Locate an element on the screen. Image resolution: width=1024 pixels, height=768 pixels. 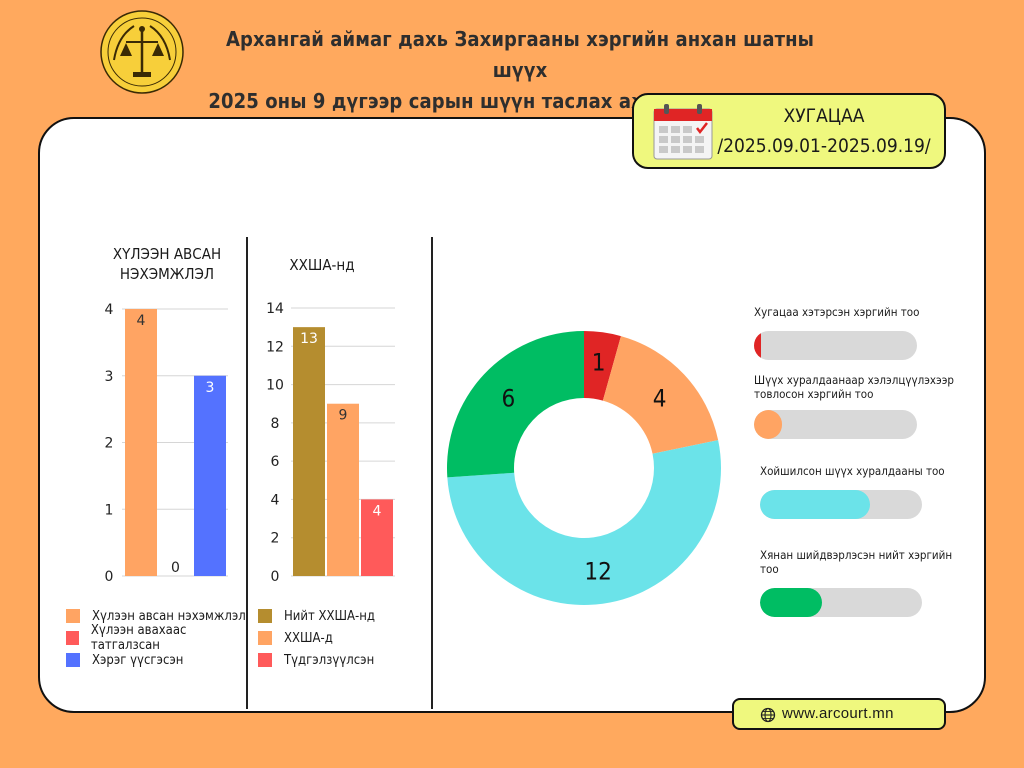
chart2-legend: Нийт ХХША-нд ХХША-д Түдгэлзүүлсэн is located at coordinates (343, 638).